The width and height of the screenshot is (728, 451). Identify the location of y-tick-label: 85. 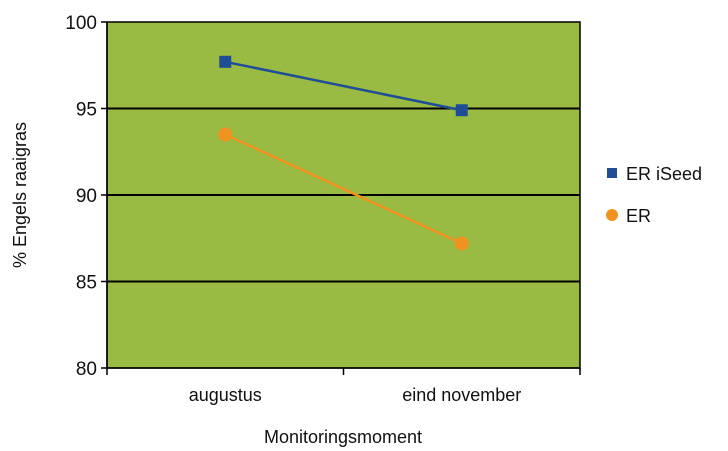
(86, 283).